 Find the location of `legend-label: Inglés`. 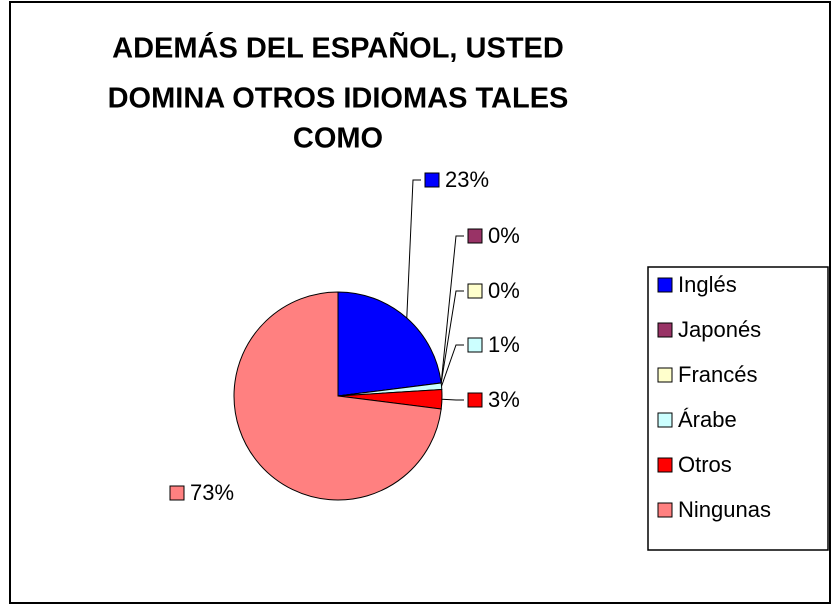

legend-label: Inglés is located at coordinates (707, 284).